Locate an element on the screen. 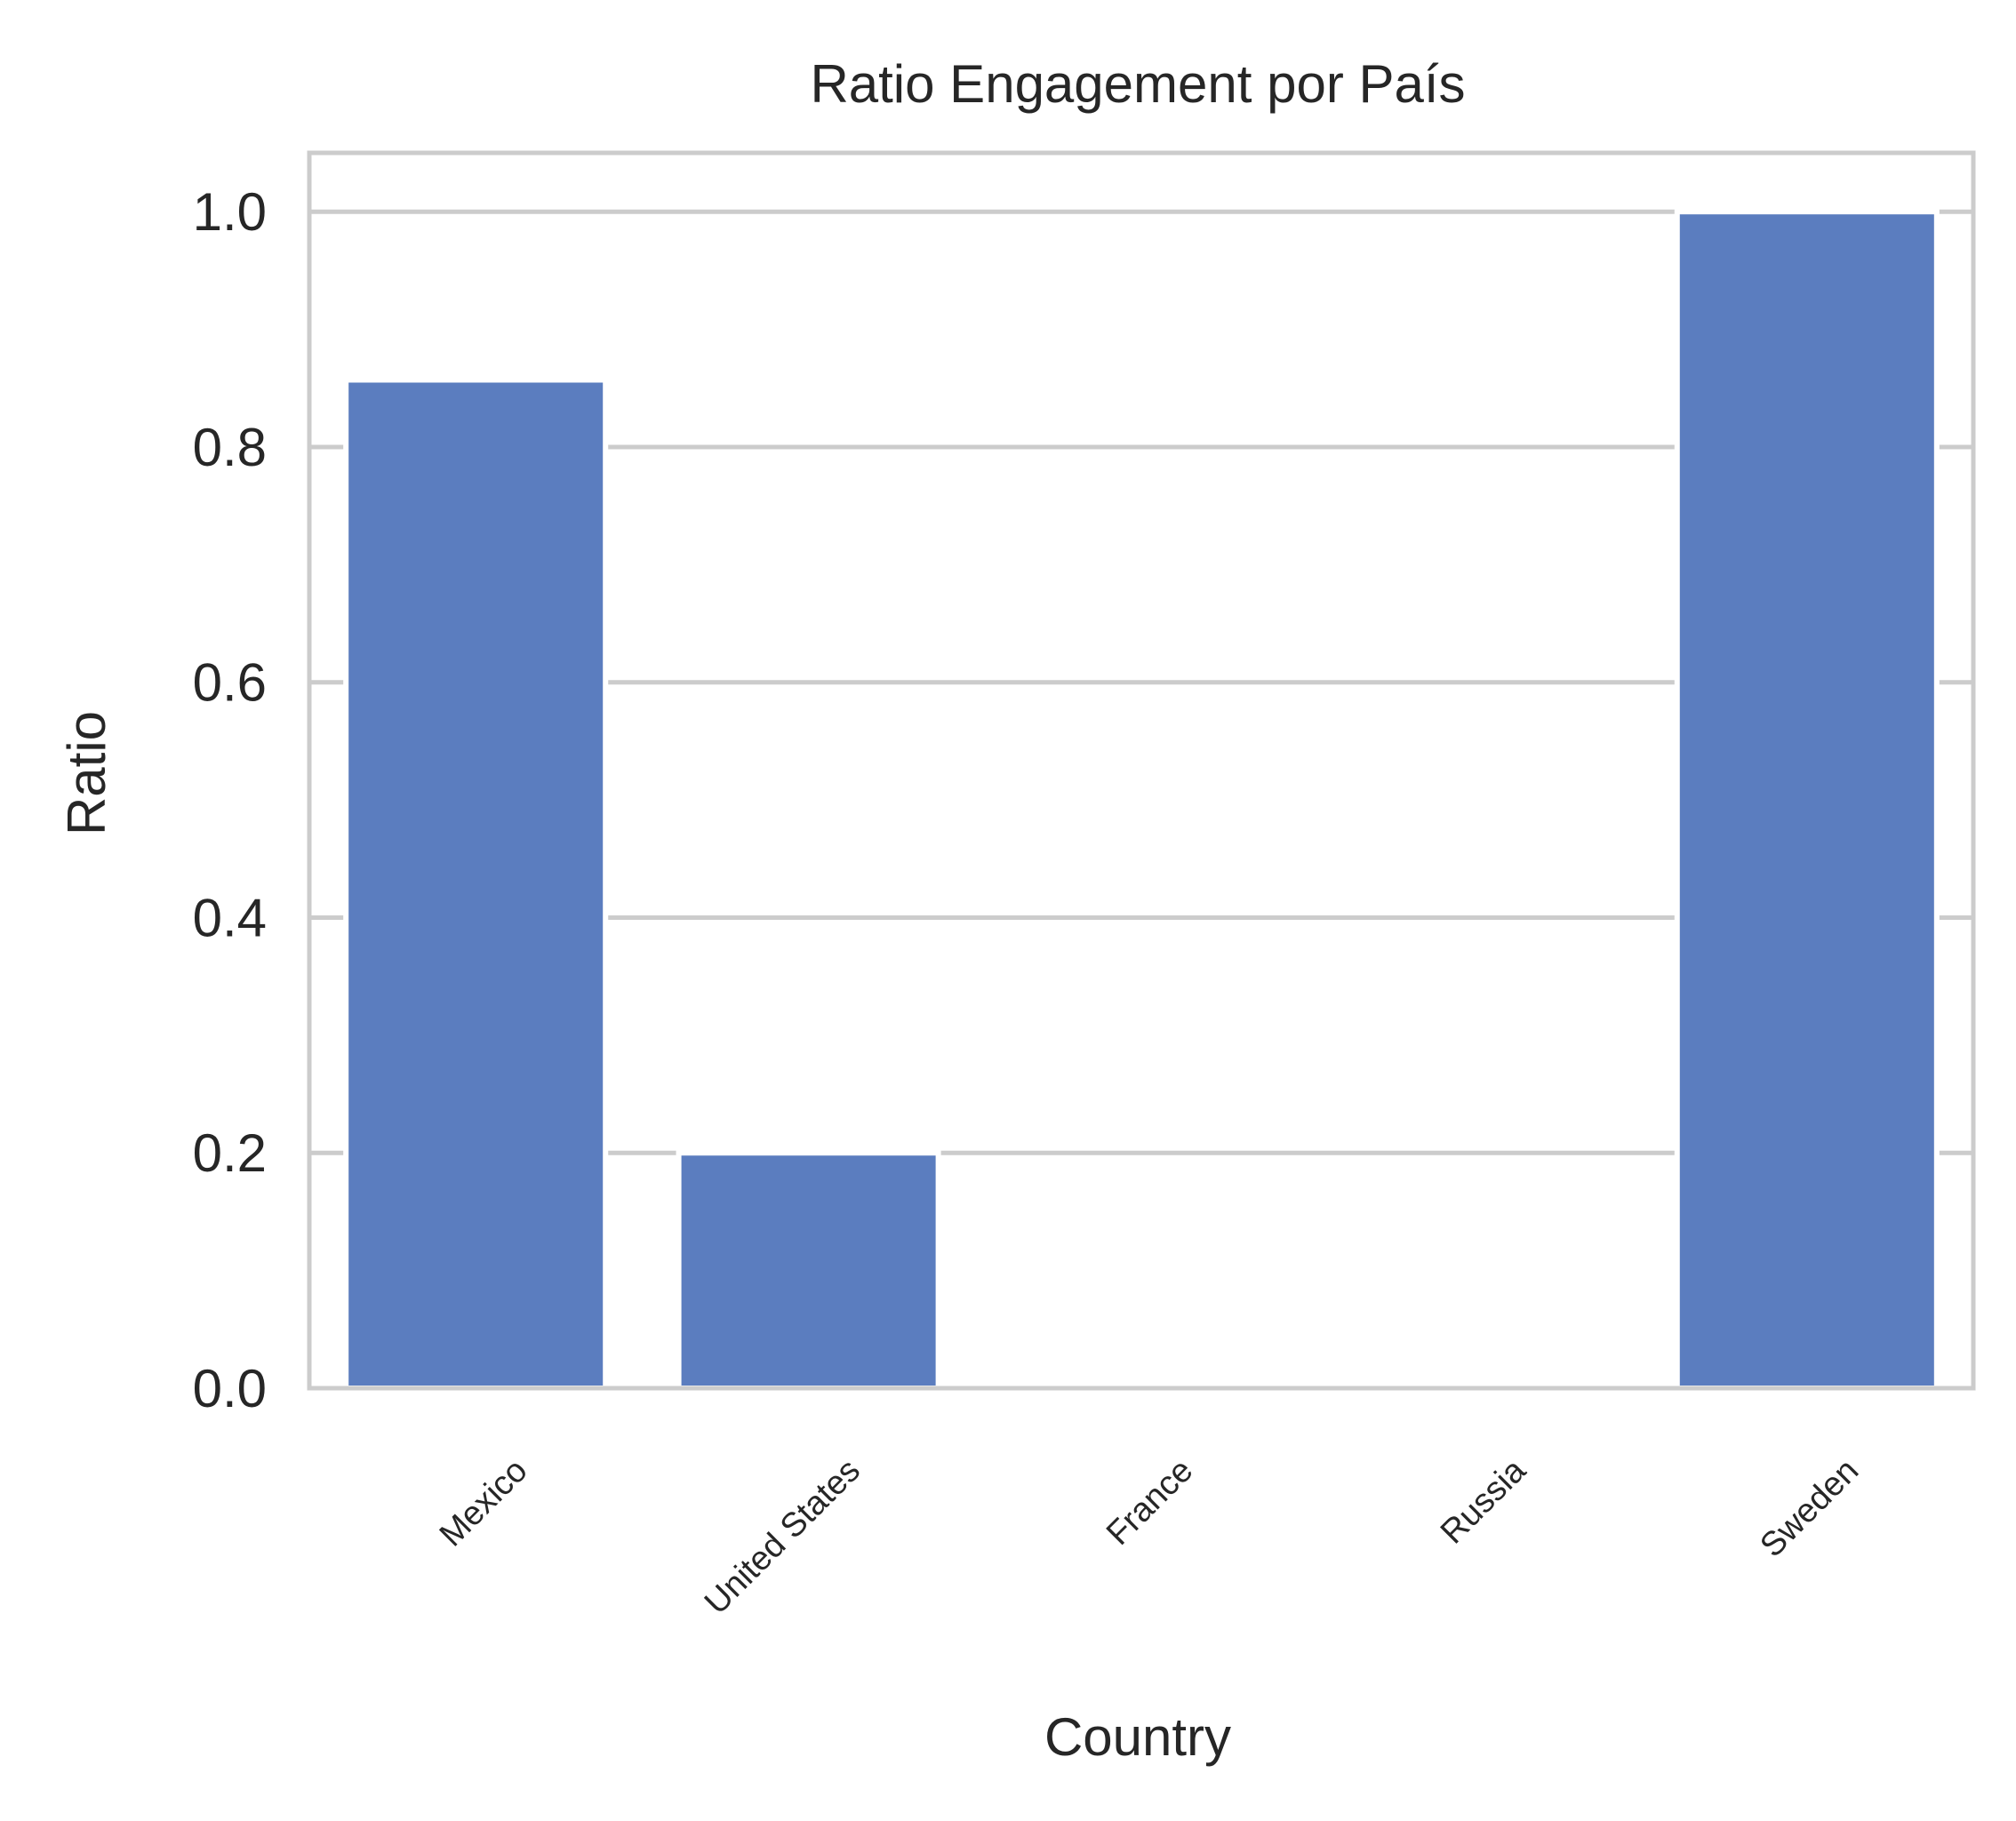 The width and height of the screenshot is (2016, 1821). bar-mexico is located at coordinates (476, 884).